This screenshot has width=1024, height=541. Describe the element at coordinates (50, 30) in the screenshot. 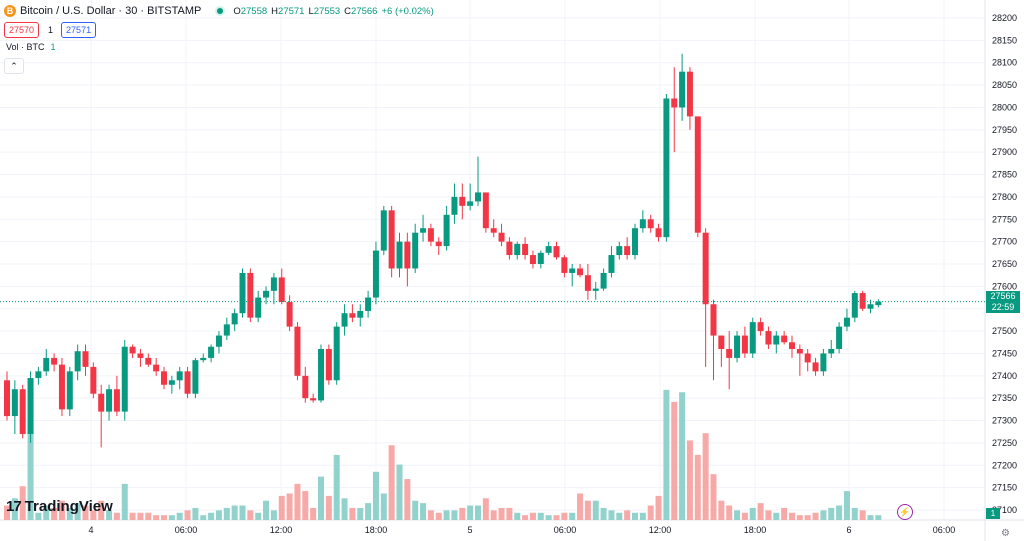

I see `trade-row: 27570 1 27571` at that location.